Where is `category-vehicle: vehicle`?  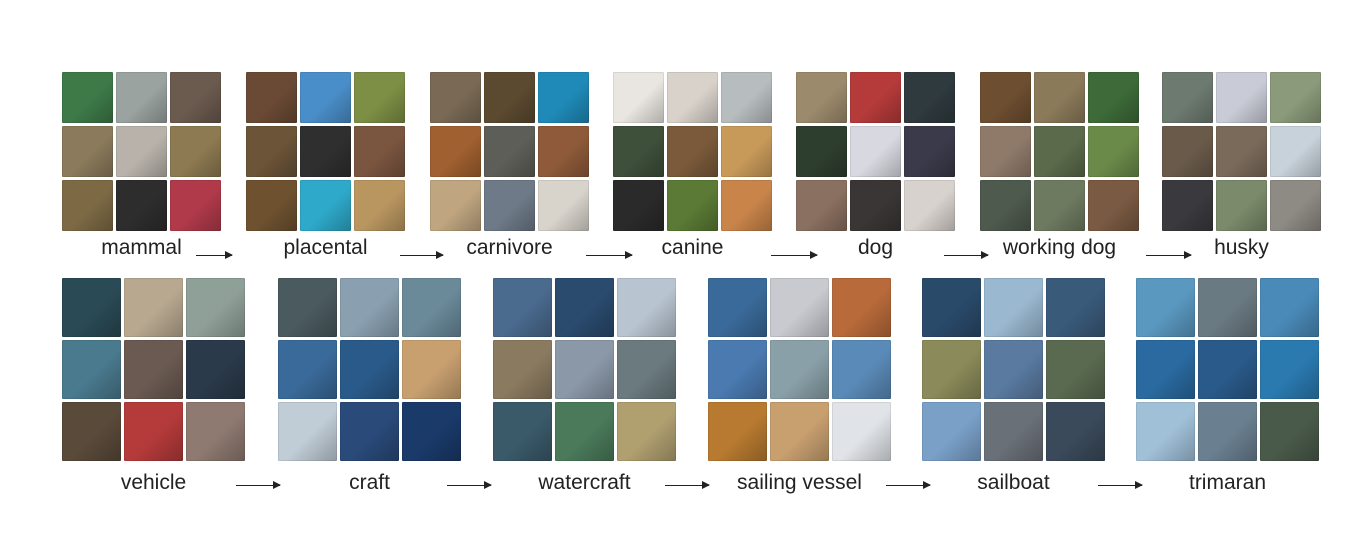
category-vehicle: vehicle is located at coordinates (153, 386).